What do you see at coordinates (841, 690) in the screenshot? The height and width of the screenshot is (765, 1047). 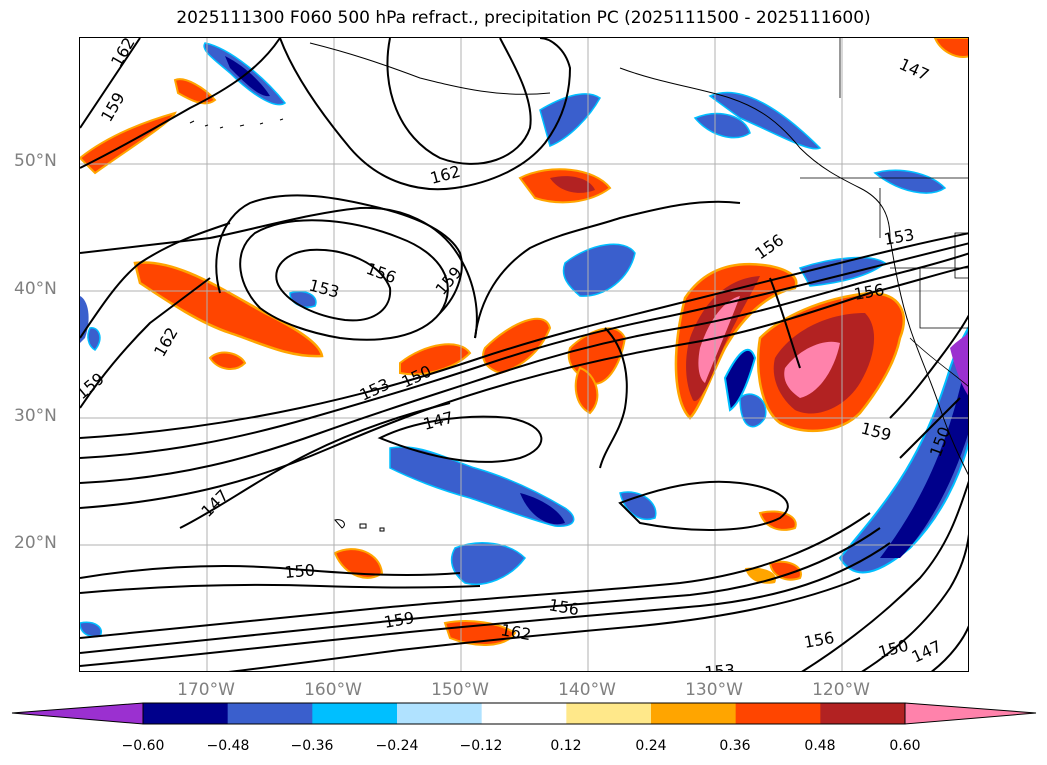 I see `lon-label-120w: 120°W` at bounding box center [841, 690].